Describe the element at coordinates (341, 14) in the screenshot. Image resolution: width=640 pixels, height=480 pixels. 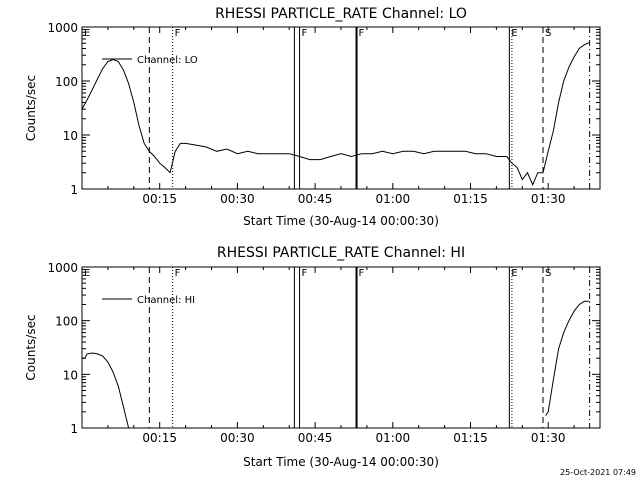
I see `chart-title: RHESSI PARTICLE_RATE Channel: LO` at that location.